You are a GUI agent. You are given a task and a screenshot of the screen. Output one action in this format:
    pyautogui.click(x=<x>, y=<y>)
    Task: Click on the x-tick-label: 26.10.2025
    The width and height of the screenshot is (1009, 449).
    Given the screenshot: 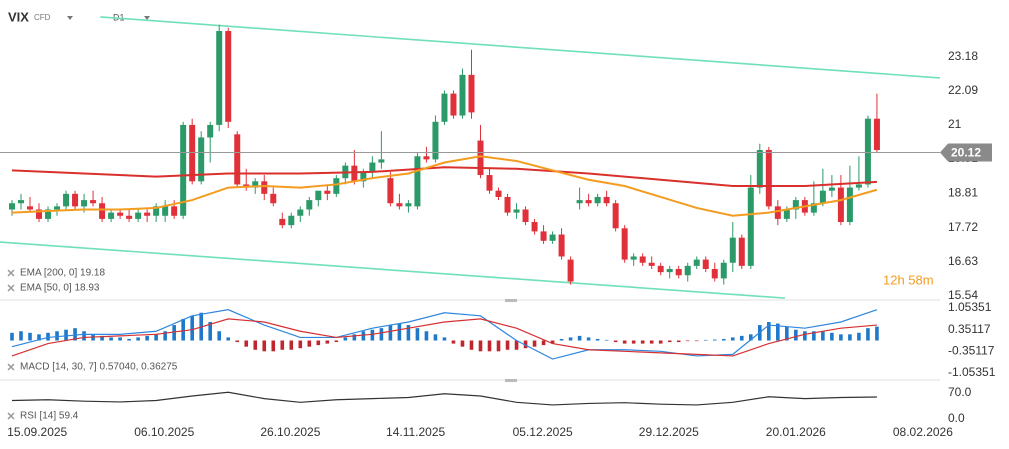 What is the action you would take?
    pyautogui.click(x=290, y=432)
    